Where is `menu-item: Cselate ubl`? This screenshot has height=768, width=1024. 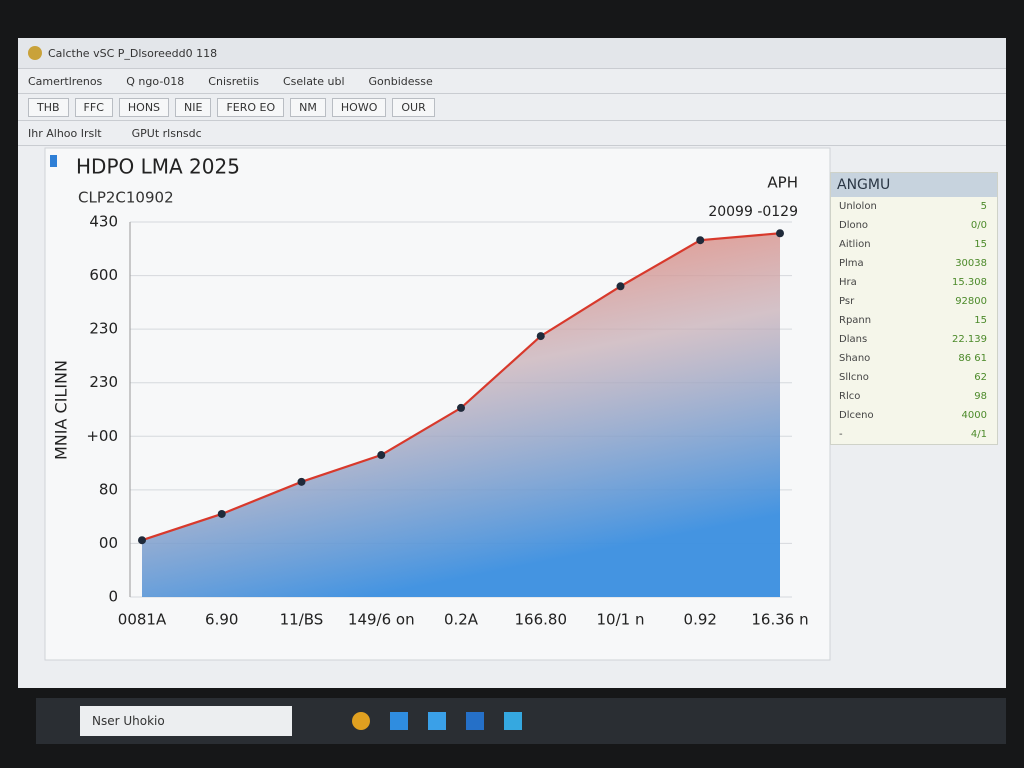
menu-item: Cselate ubl is located at coordinates (313, 81).